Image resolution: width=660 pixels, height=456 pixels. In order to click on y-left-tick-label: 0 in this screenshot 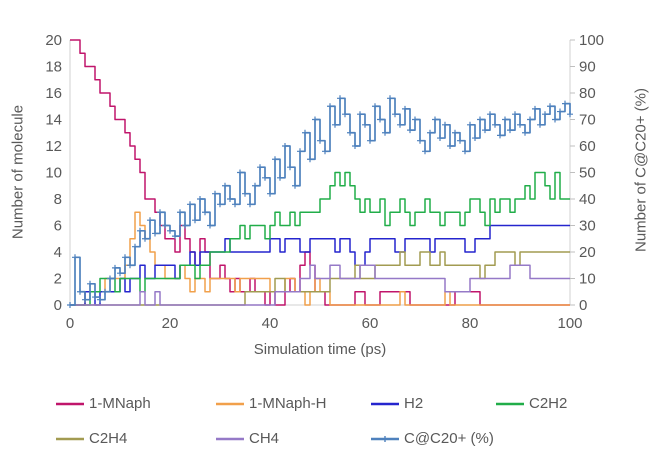, I will do `click(58, 305)`.